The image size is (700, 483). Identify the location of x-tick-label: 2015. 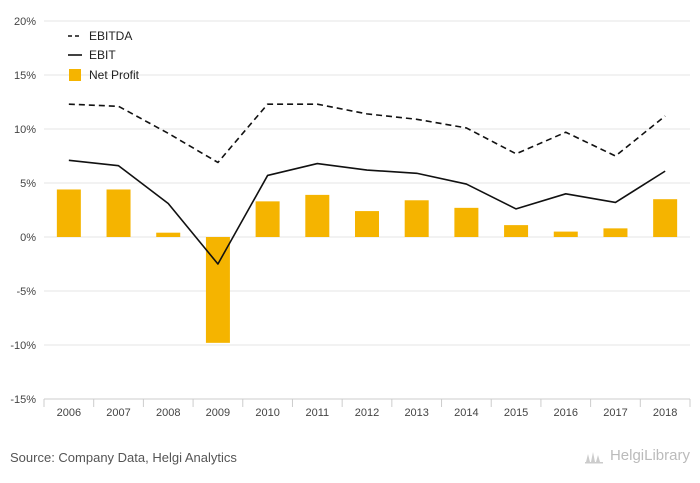
(516, 413).